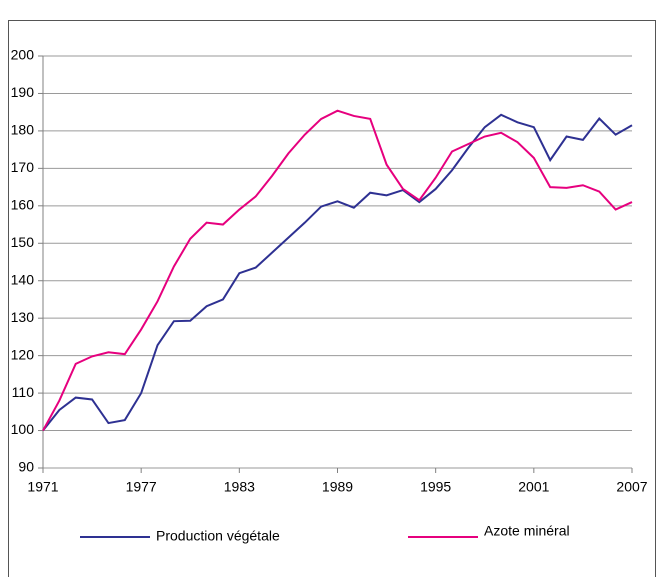  Describe the element at coordinates (239, 487) in the screenshot. I see `x-tick-label: 1983` at that location.